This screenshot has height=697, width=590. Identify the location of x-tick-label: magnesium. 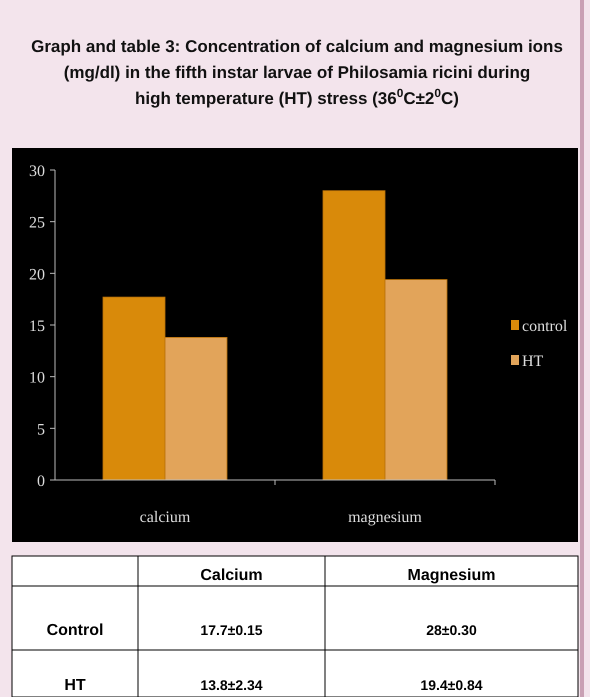
(385, 517).